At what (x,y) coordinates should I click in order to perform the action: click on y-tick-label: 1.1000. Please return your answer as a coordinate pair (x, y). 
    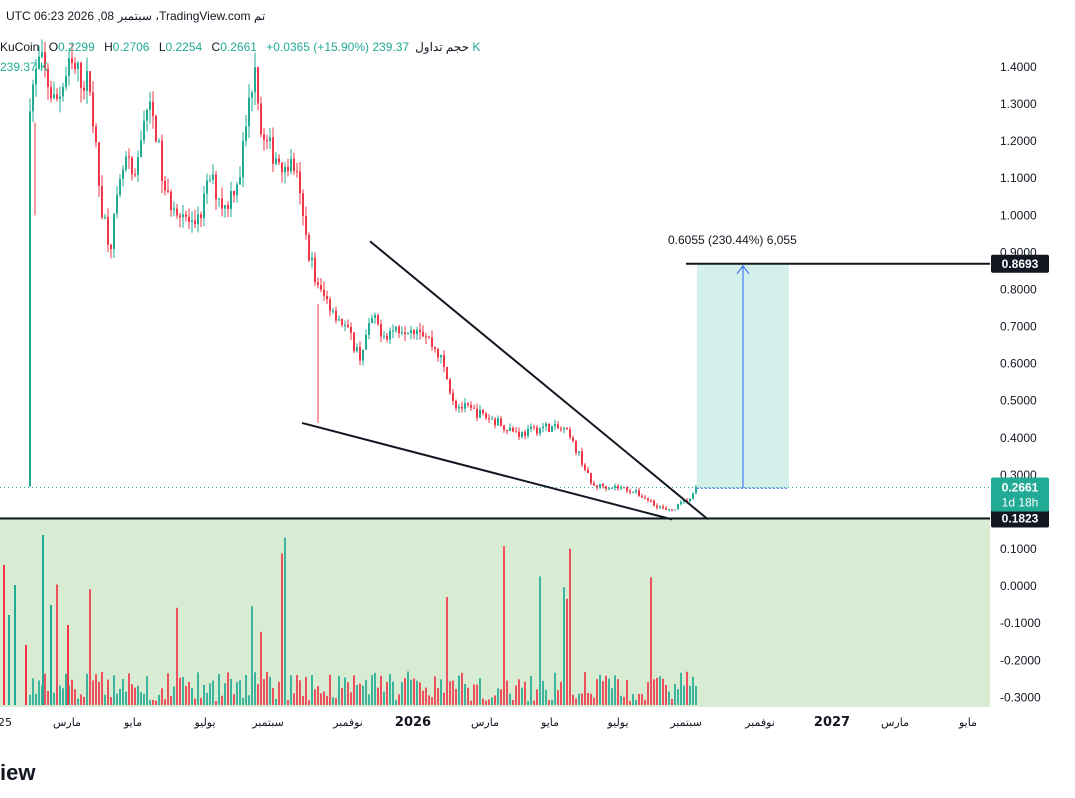
    Looking at the image, I should click on (1018, 178).